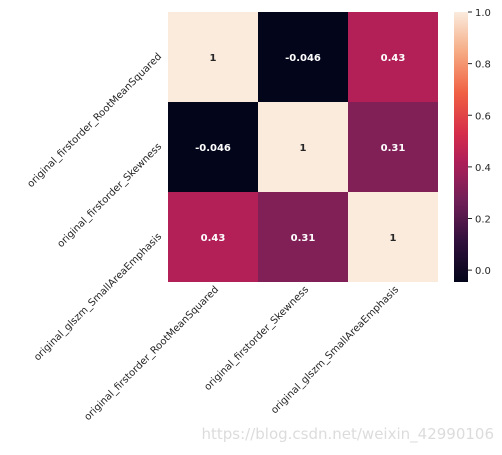 The height and width of the screenshot is (455, 502). What do you see at coordinates (483, 65) in the screenshot?
I see `colorbar-tick-label: 0.8` at bounding box center [483, 65].